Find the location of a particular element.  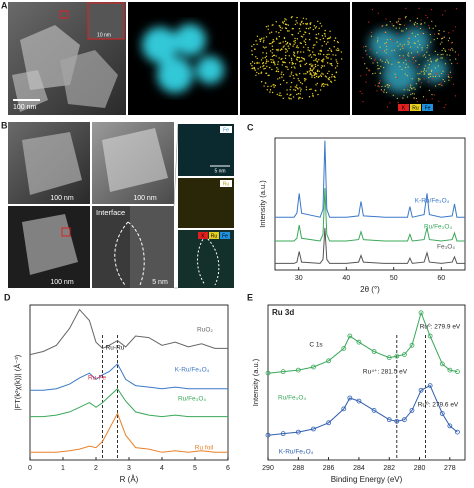

series-label: Ru/Fe₃O₄ is located at coordinates (438, 227).